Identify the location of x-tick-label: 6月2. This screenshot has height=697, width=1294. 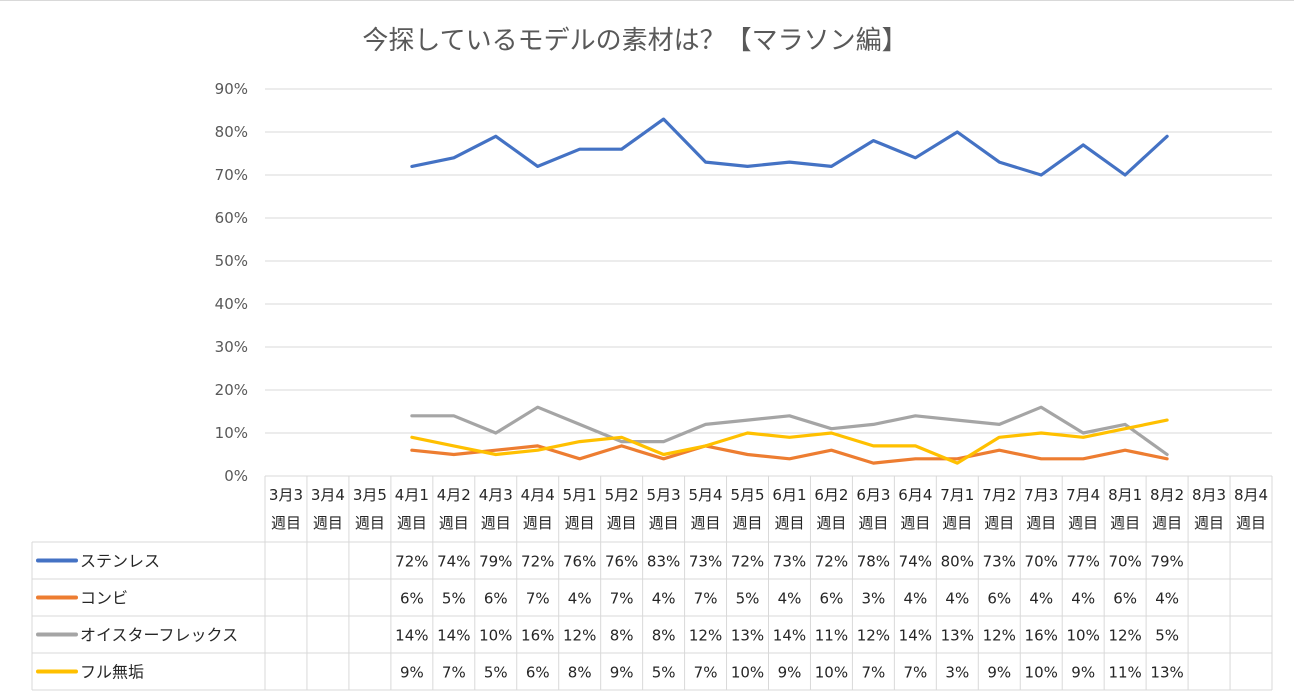
(831, 495).